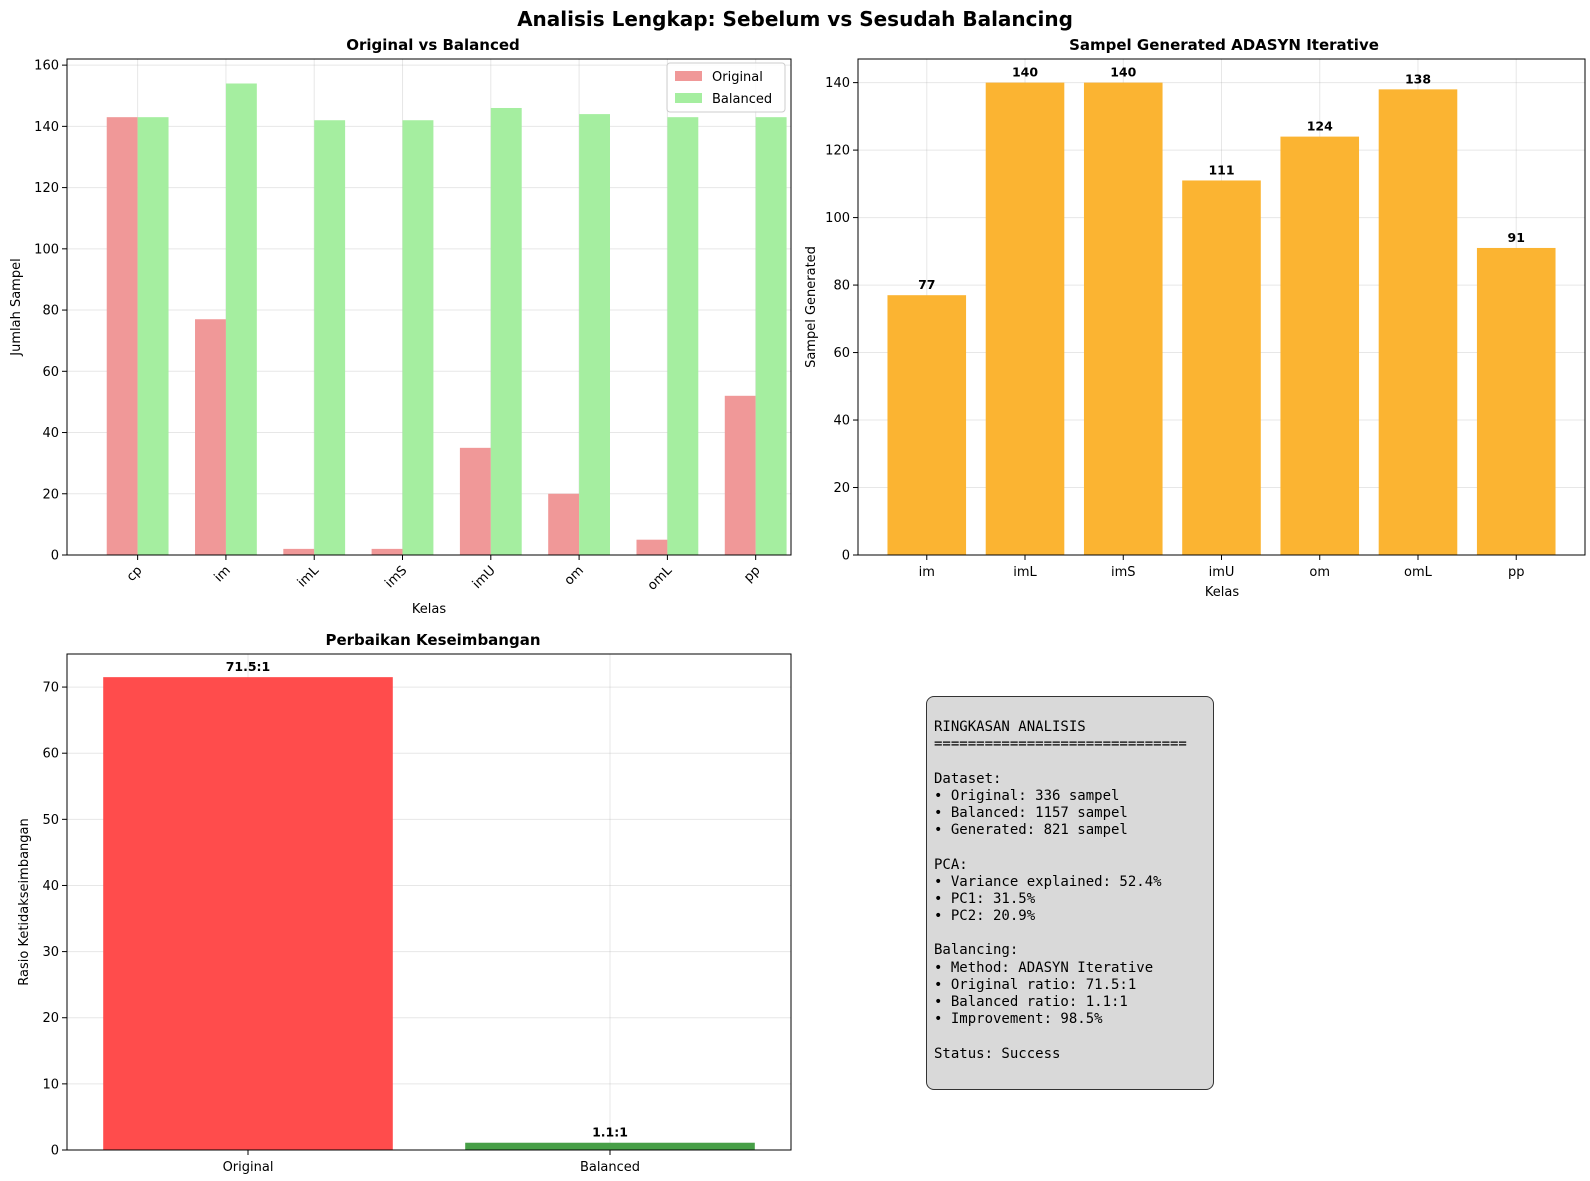 The width and height of the screenshot is (1590, 1181). Describe the element at coordinates (1418, 322) in the screenshot. I see `bar-omL` at that location.